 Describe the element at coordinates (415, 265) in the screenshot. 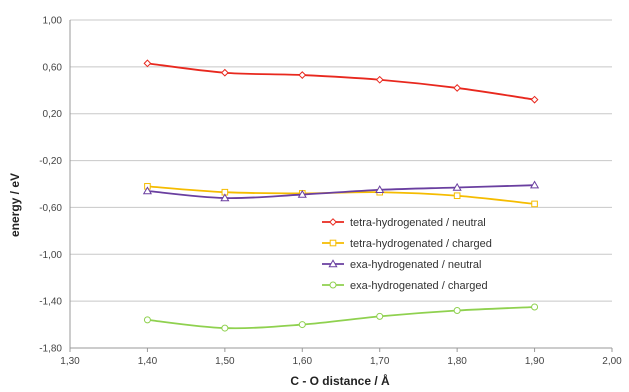

I see `legend-label: exa-hydrogenated / neutral` at that location.